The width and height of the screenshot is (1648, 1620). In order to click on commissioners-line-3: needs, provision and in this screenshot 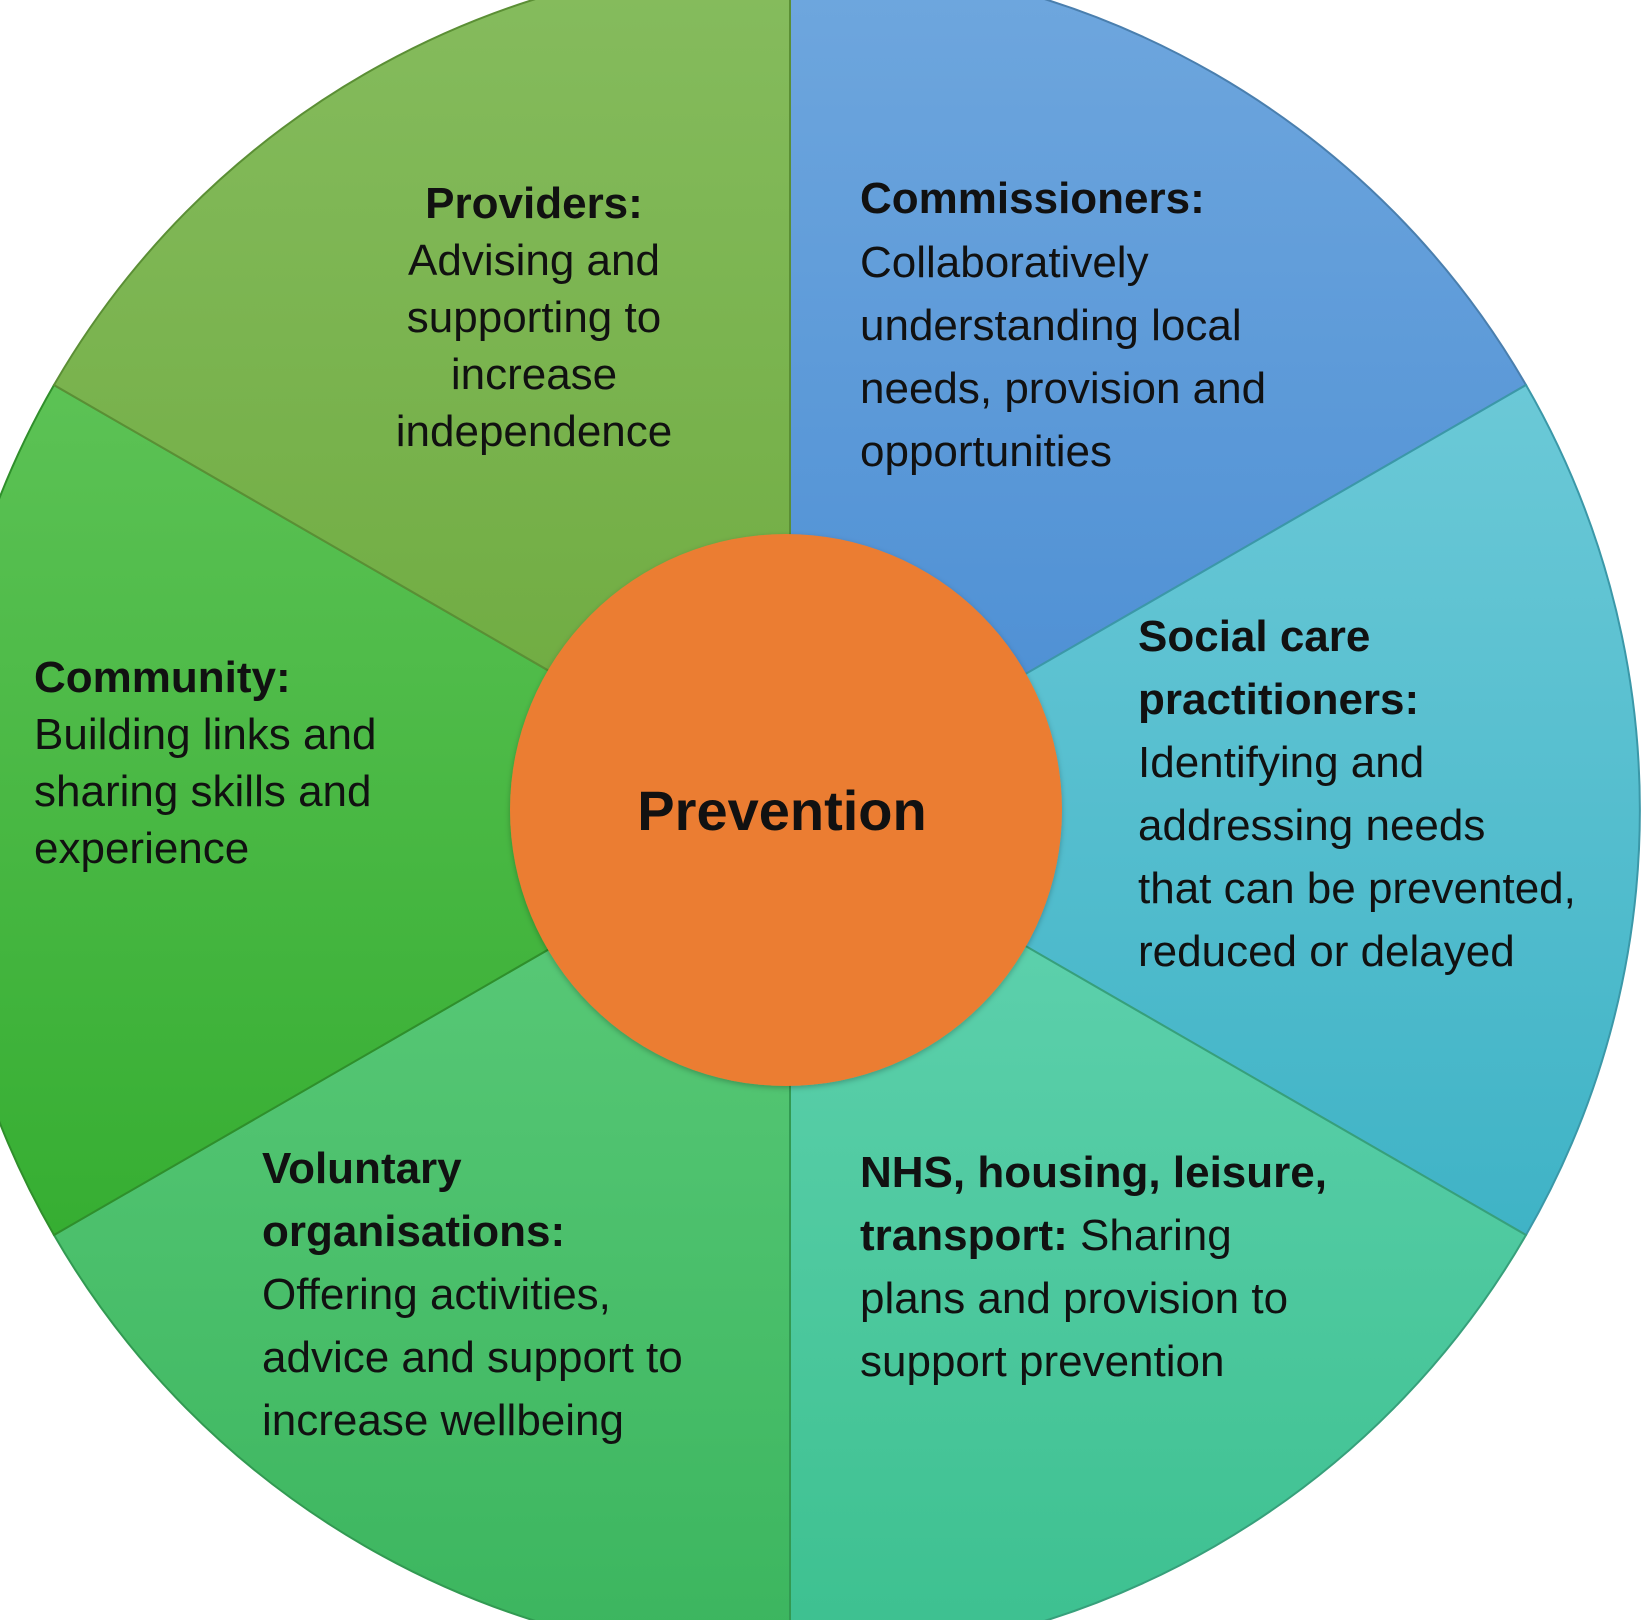, I will do `click(1063, 388)`.